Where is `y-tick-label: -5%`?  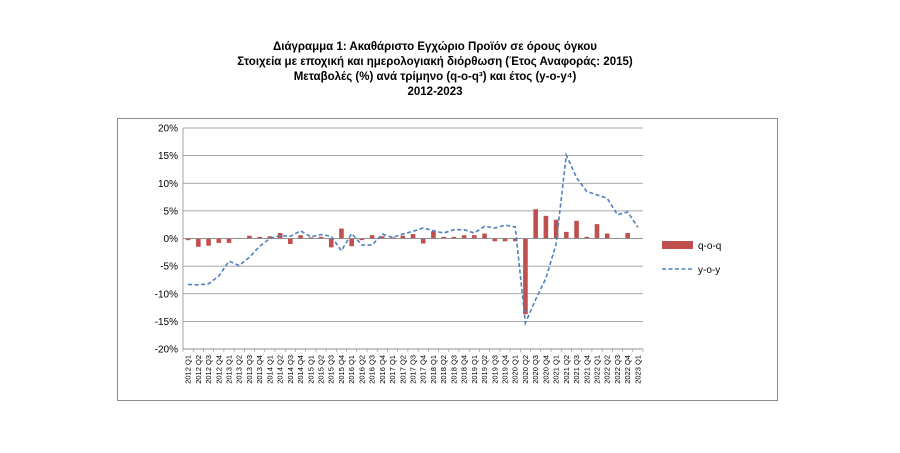 y-tick-label: -5% is located at coordinates (169, 267).